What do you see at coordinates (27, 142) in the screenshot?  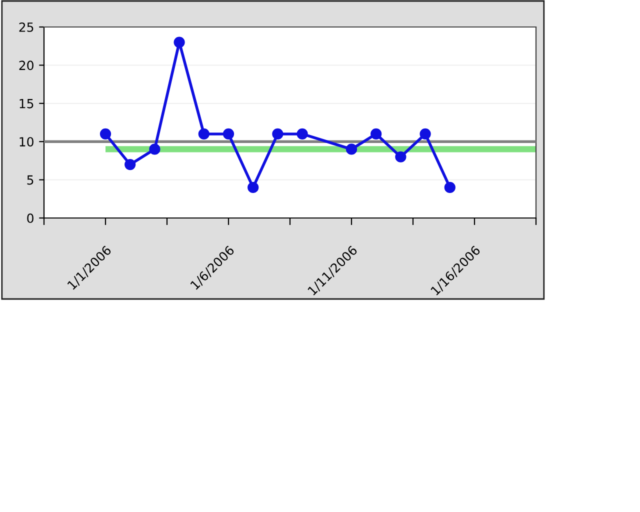 I see `y-tick-label: 10` at bounding box center [27, 142].